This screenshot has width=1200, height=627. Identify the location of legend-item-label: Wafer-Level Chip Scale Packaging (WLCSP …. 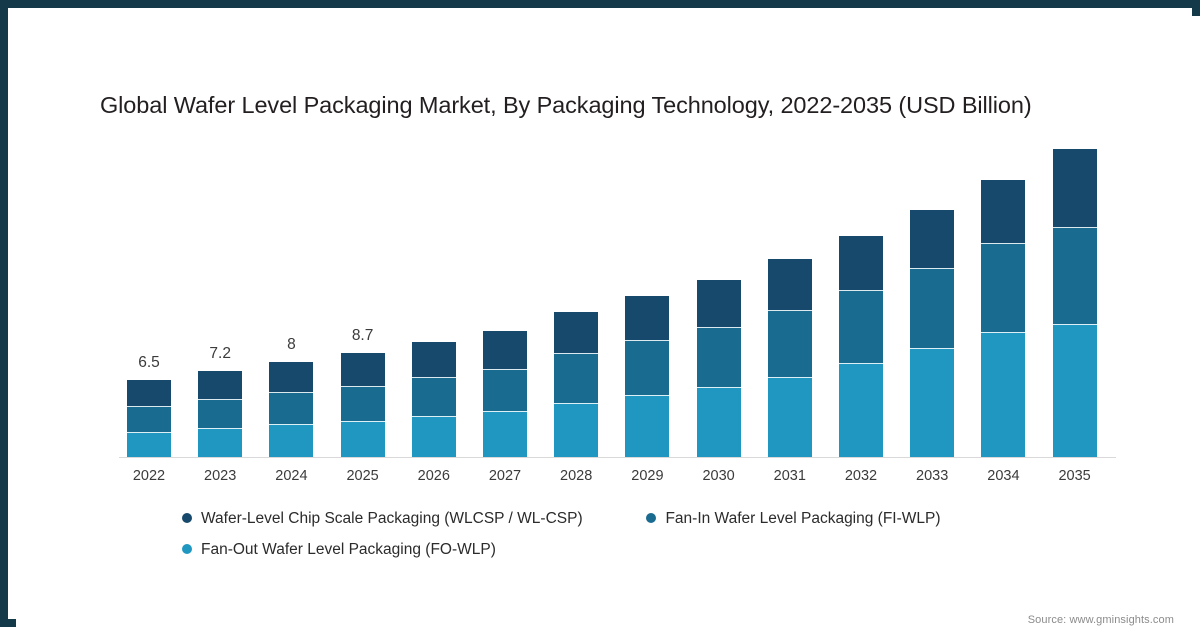
(392, 518).